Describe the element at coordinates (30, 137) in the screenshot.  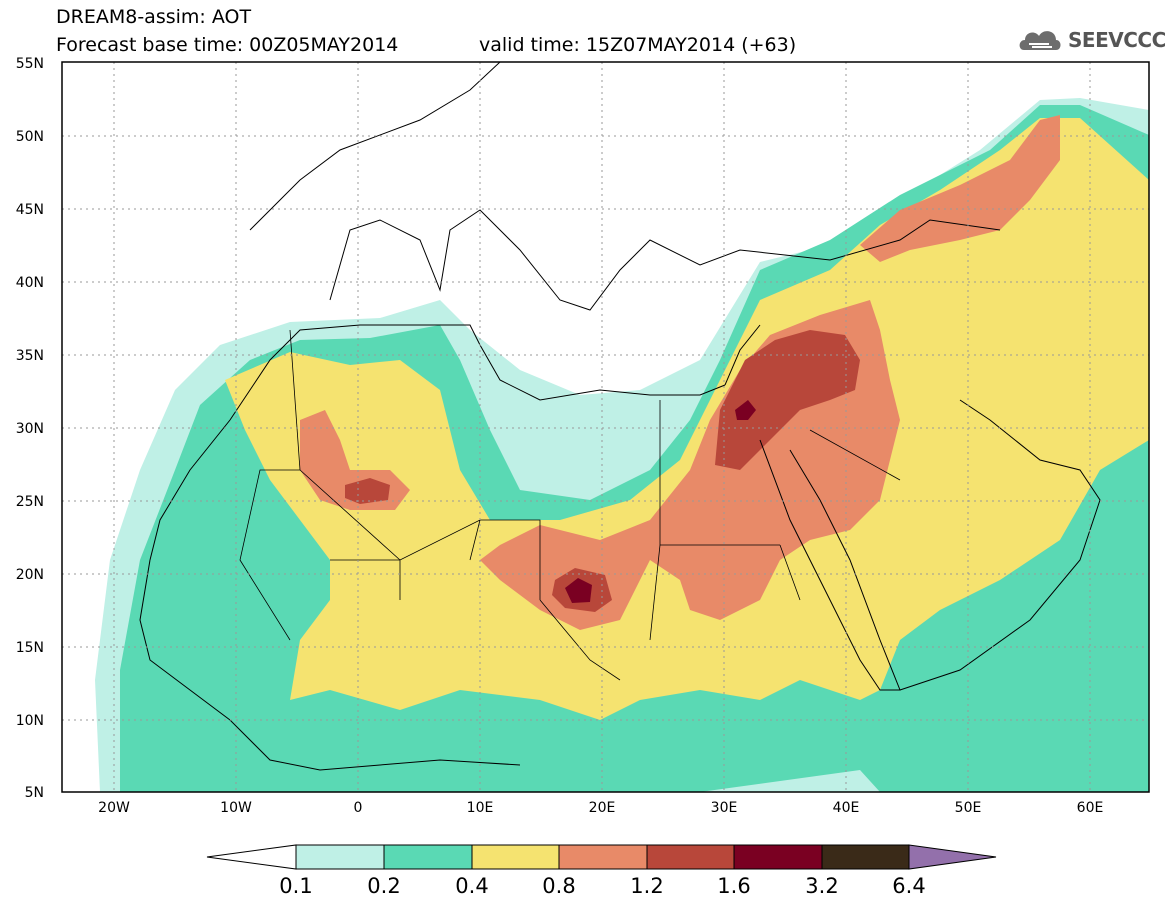
I see `lat-label: 50N` at that location.